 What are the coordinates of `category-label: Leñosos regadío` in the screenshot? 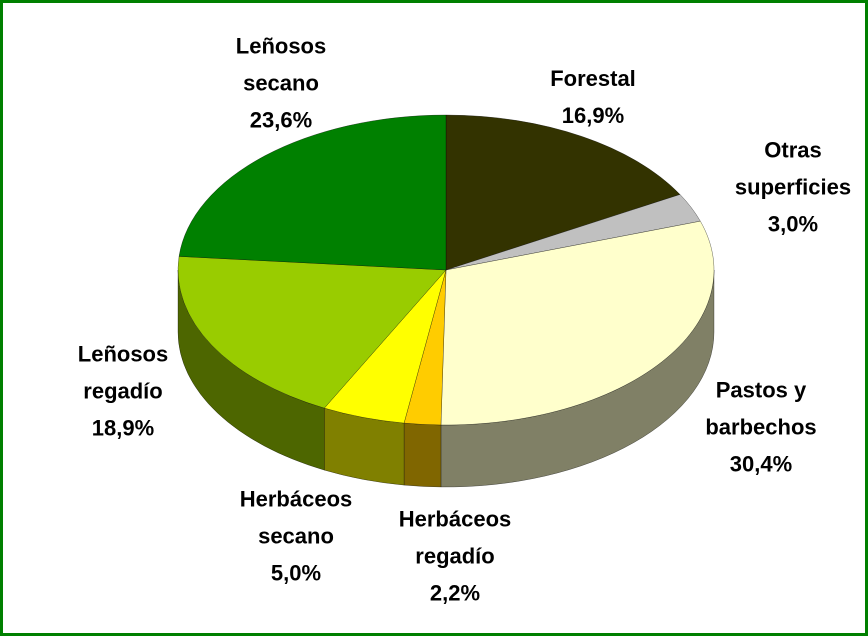 It's located at (123, 372).